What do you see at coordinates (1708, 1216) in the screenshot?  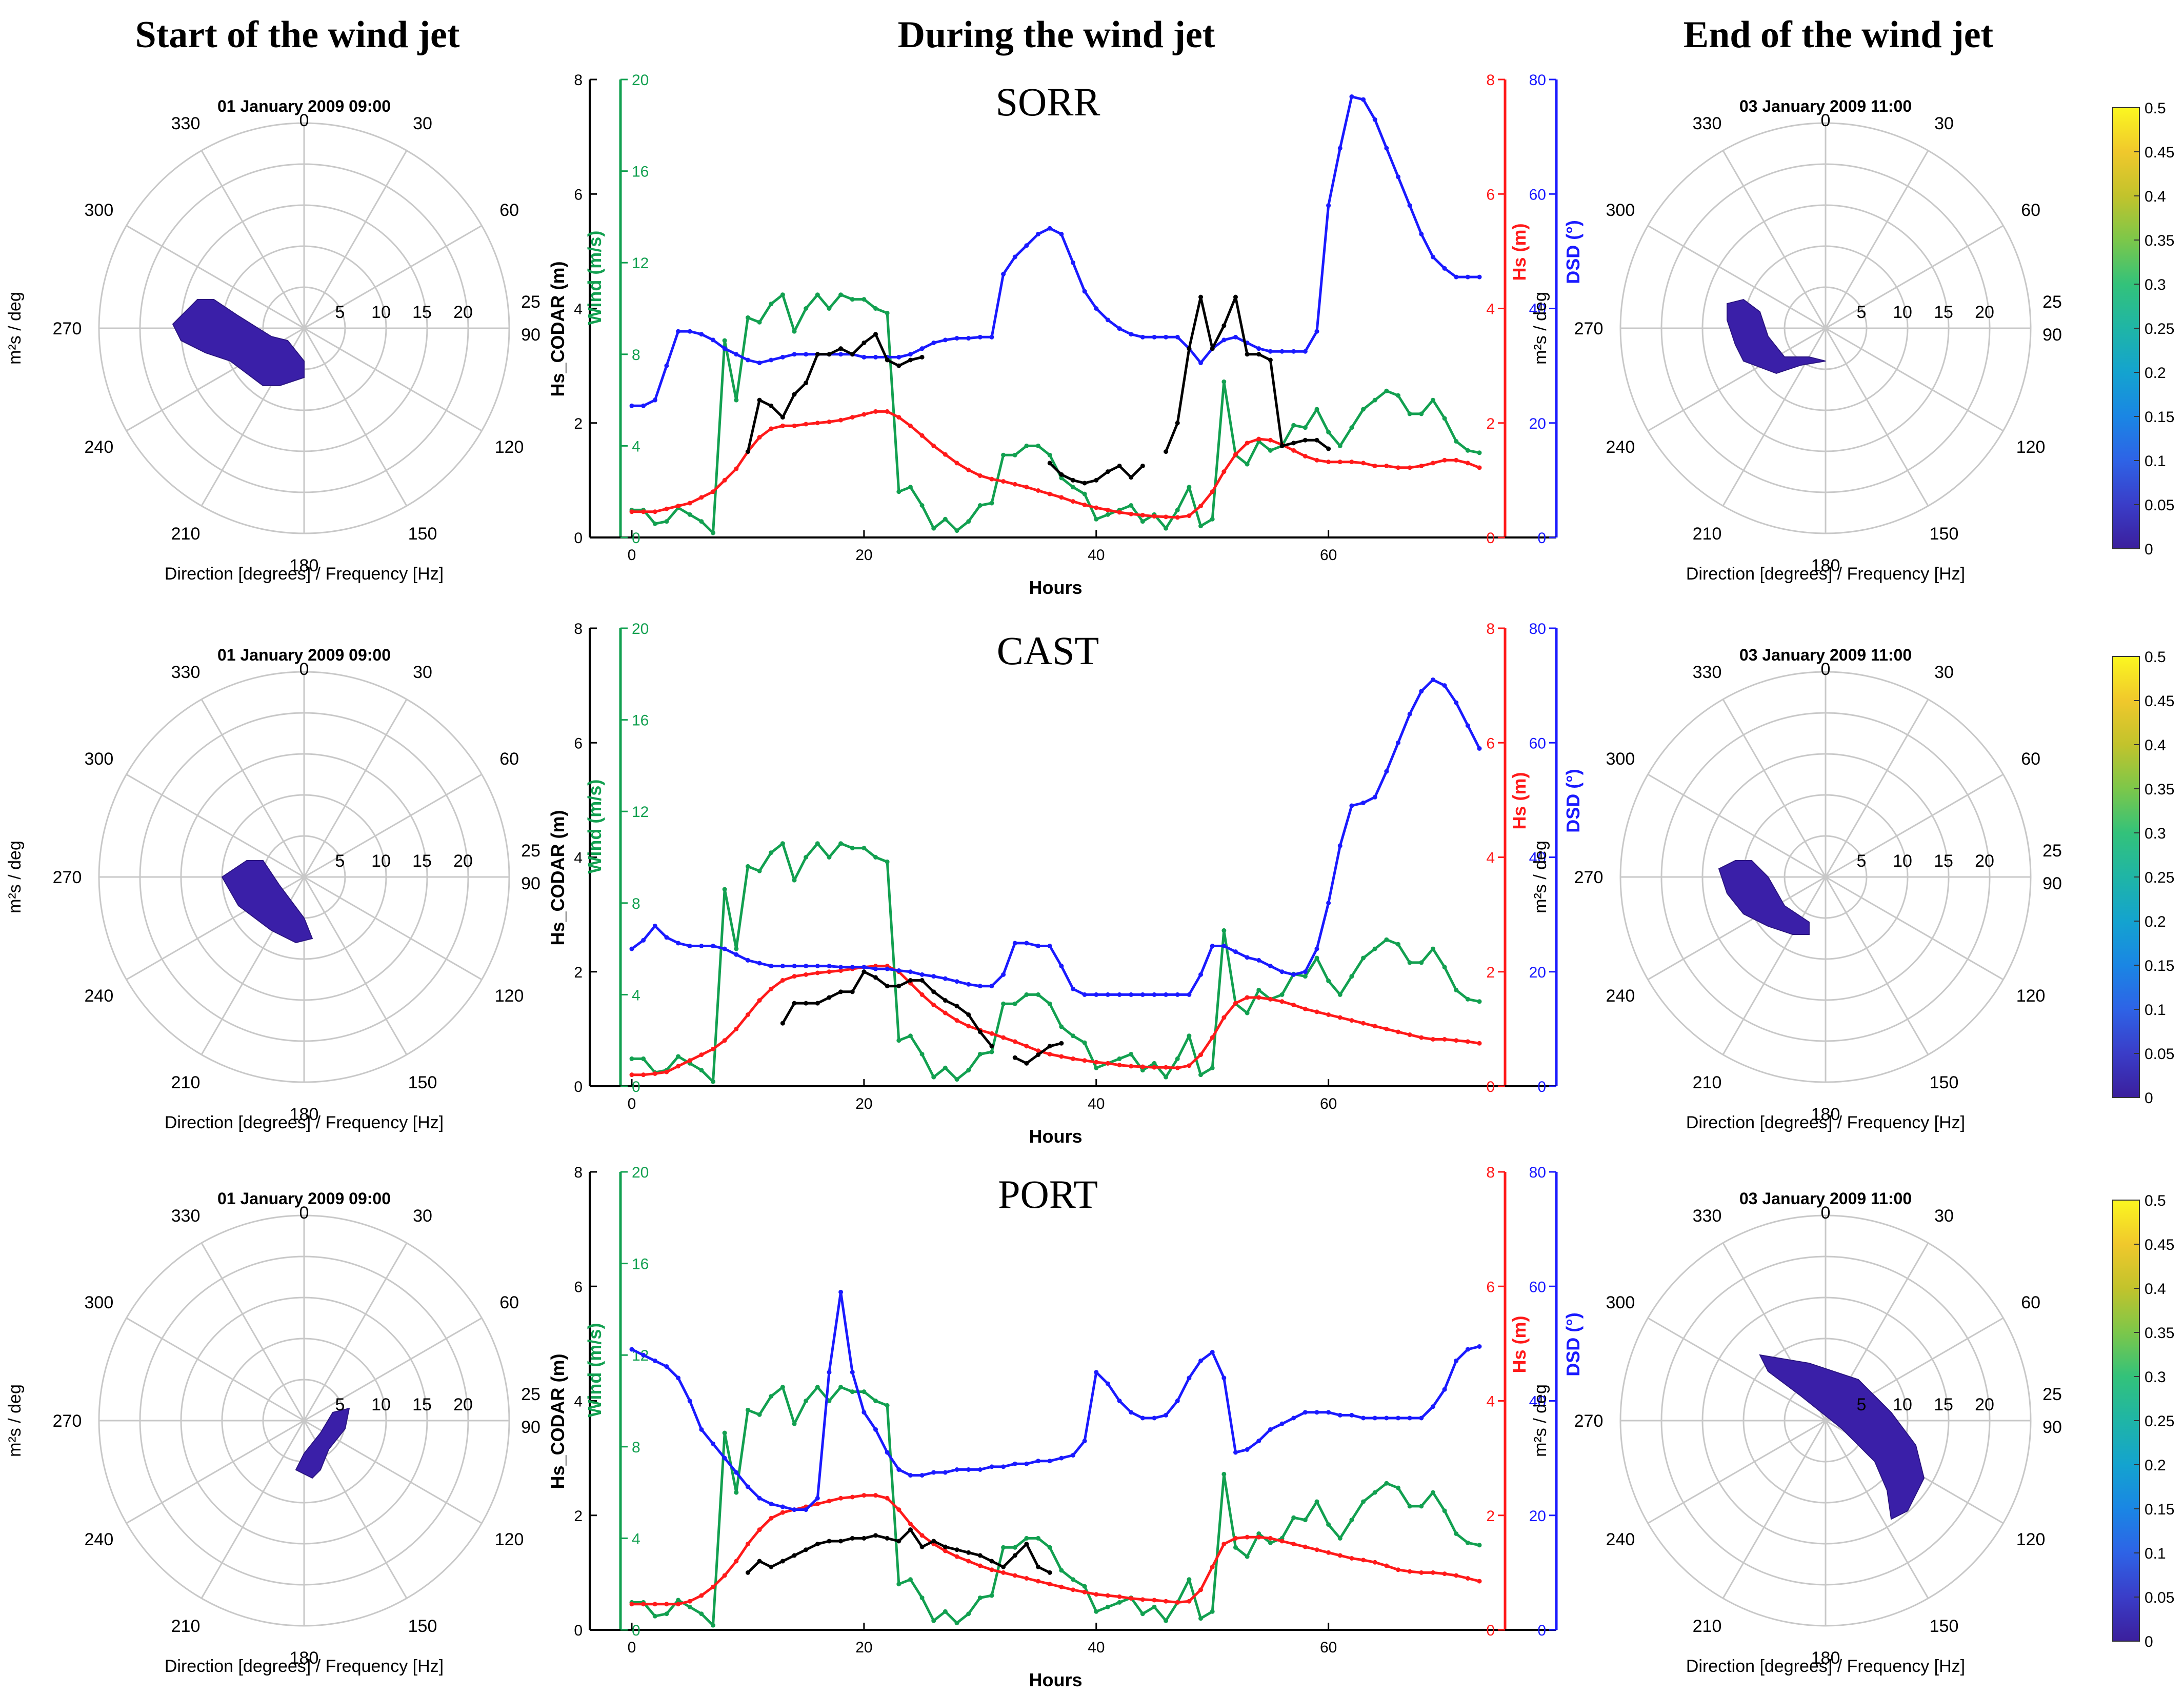 I see `end-port-angle-label-330: 330` at bounding box center [1708, 1216].